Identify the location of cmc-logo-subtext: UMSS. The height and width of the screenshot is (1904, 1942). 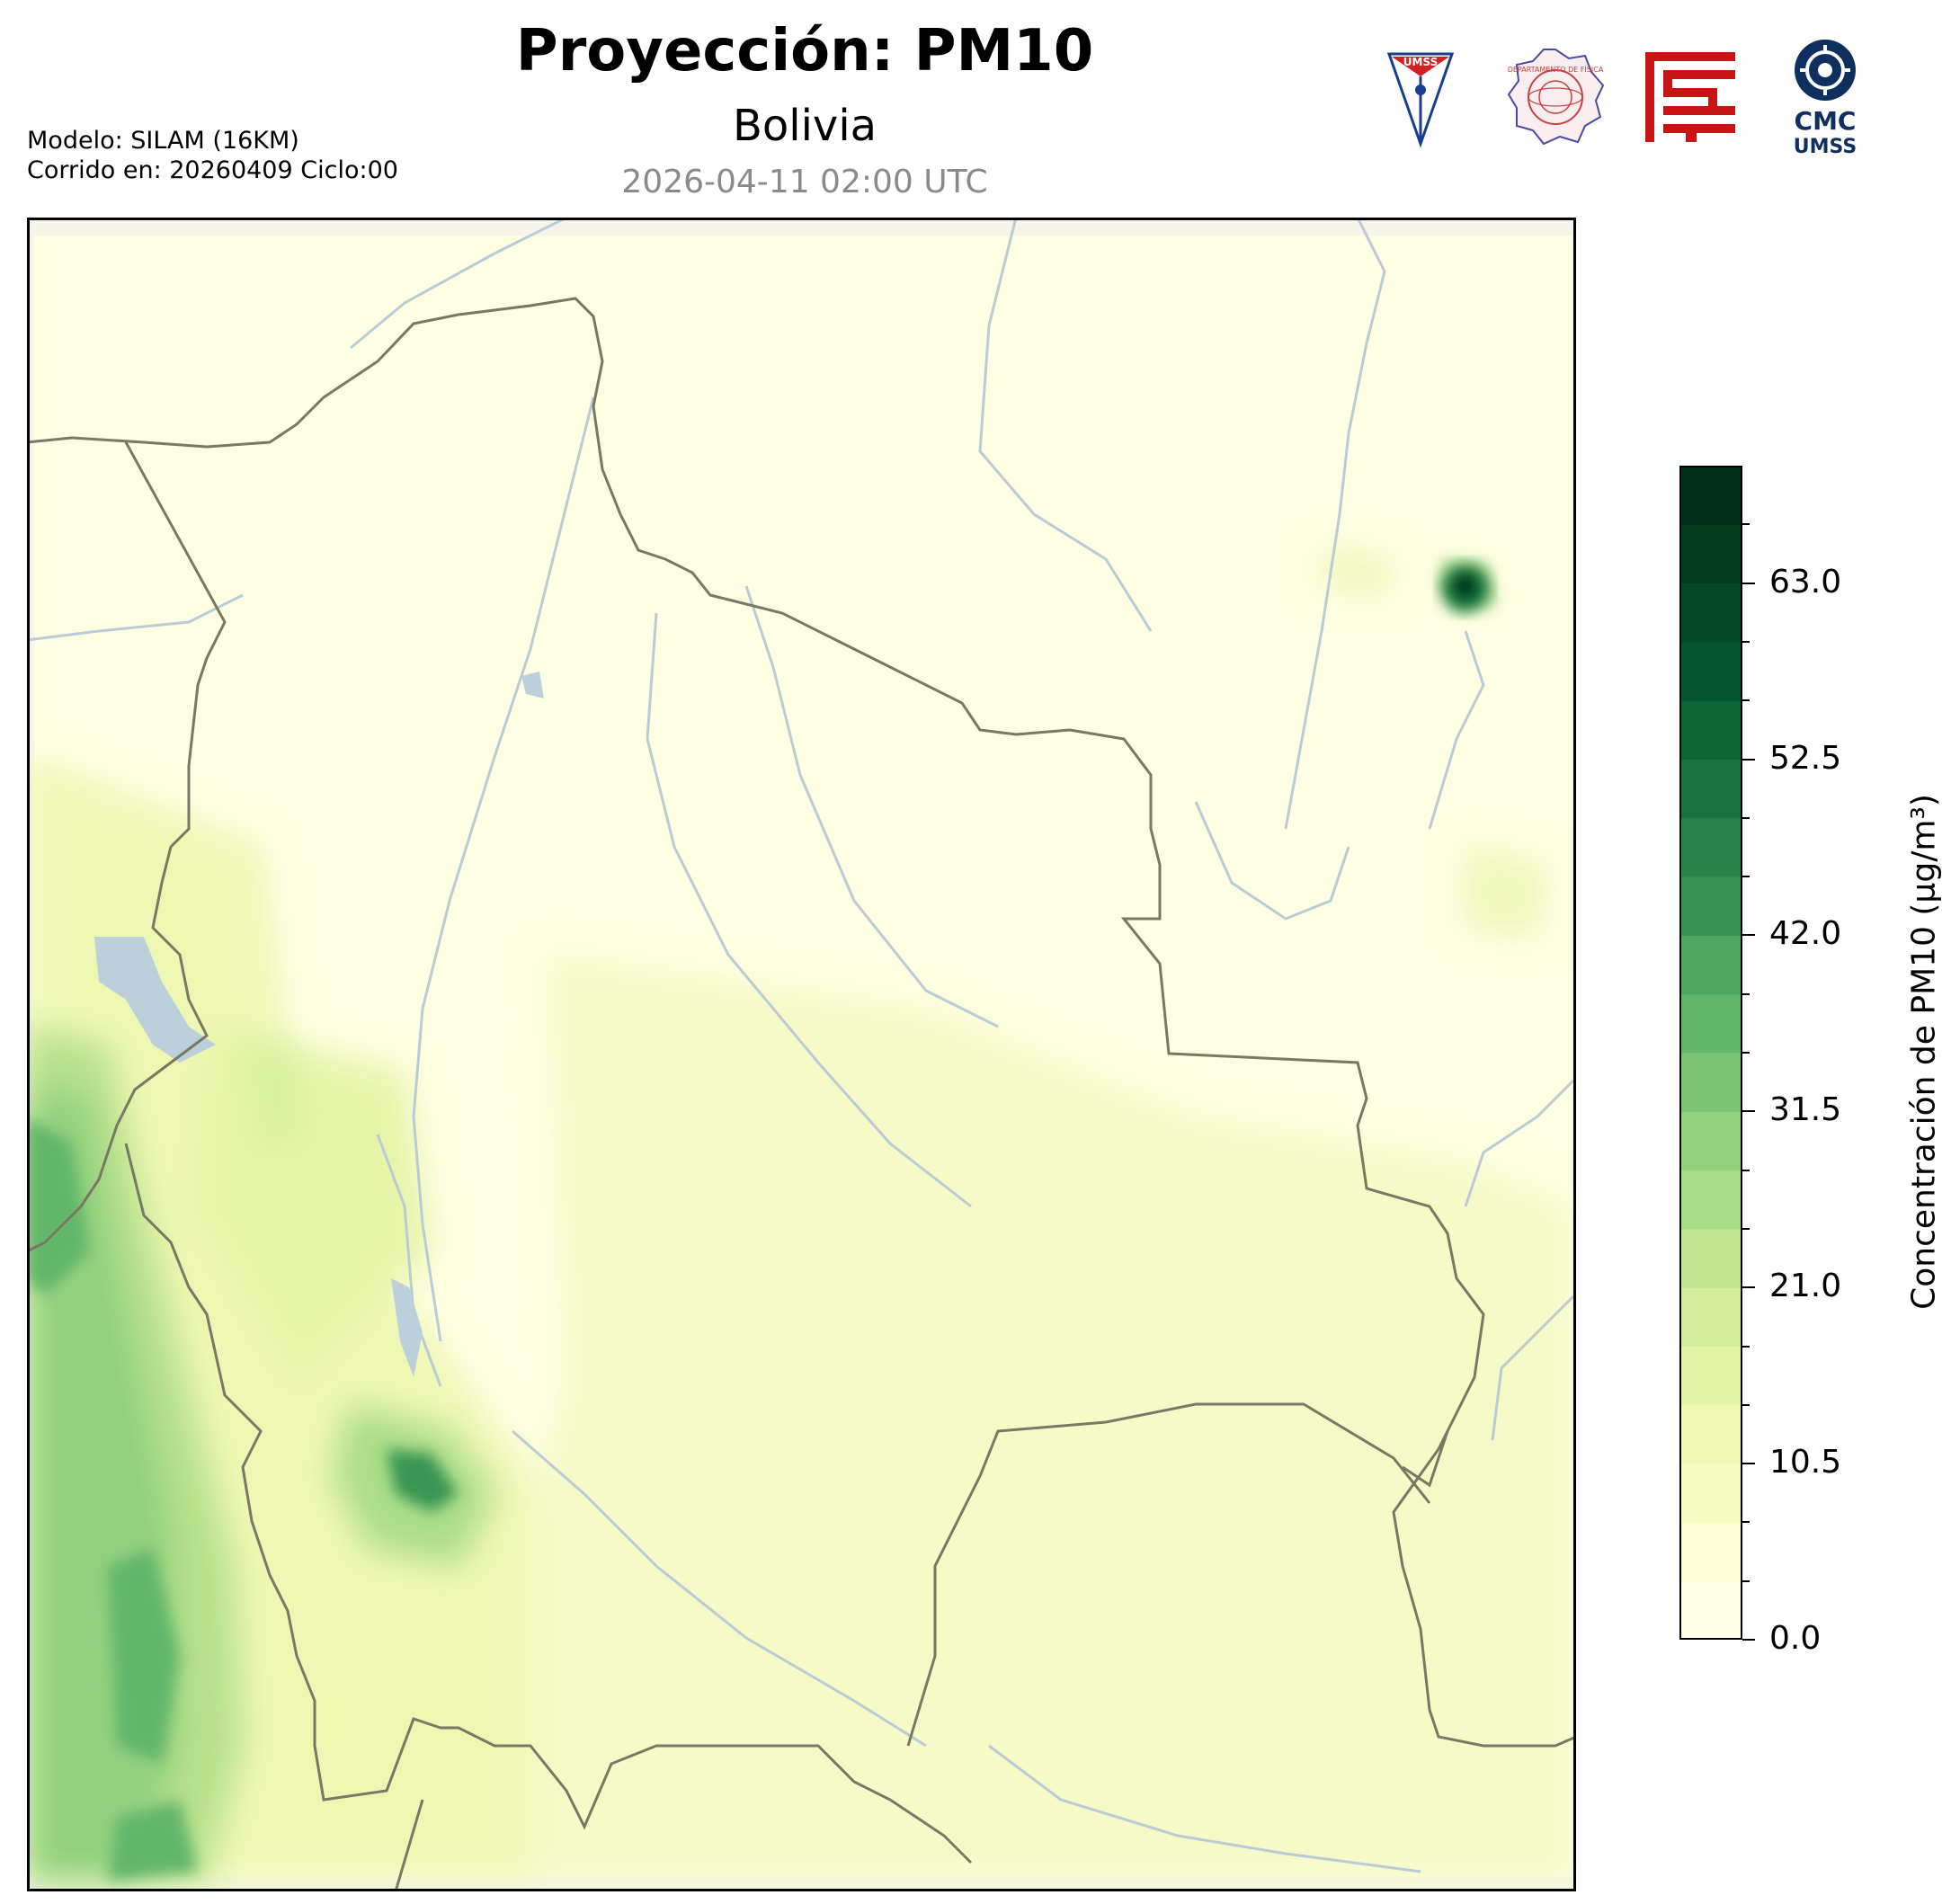
(1825, 147).